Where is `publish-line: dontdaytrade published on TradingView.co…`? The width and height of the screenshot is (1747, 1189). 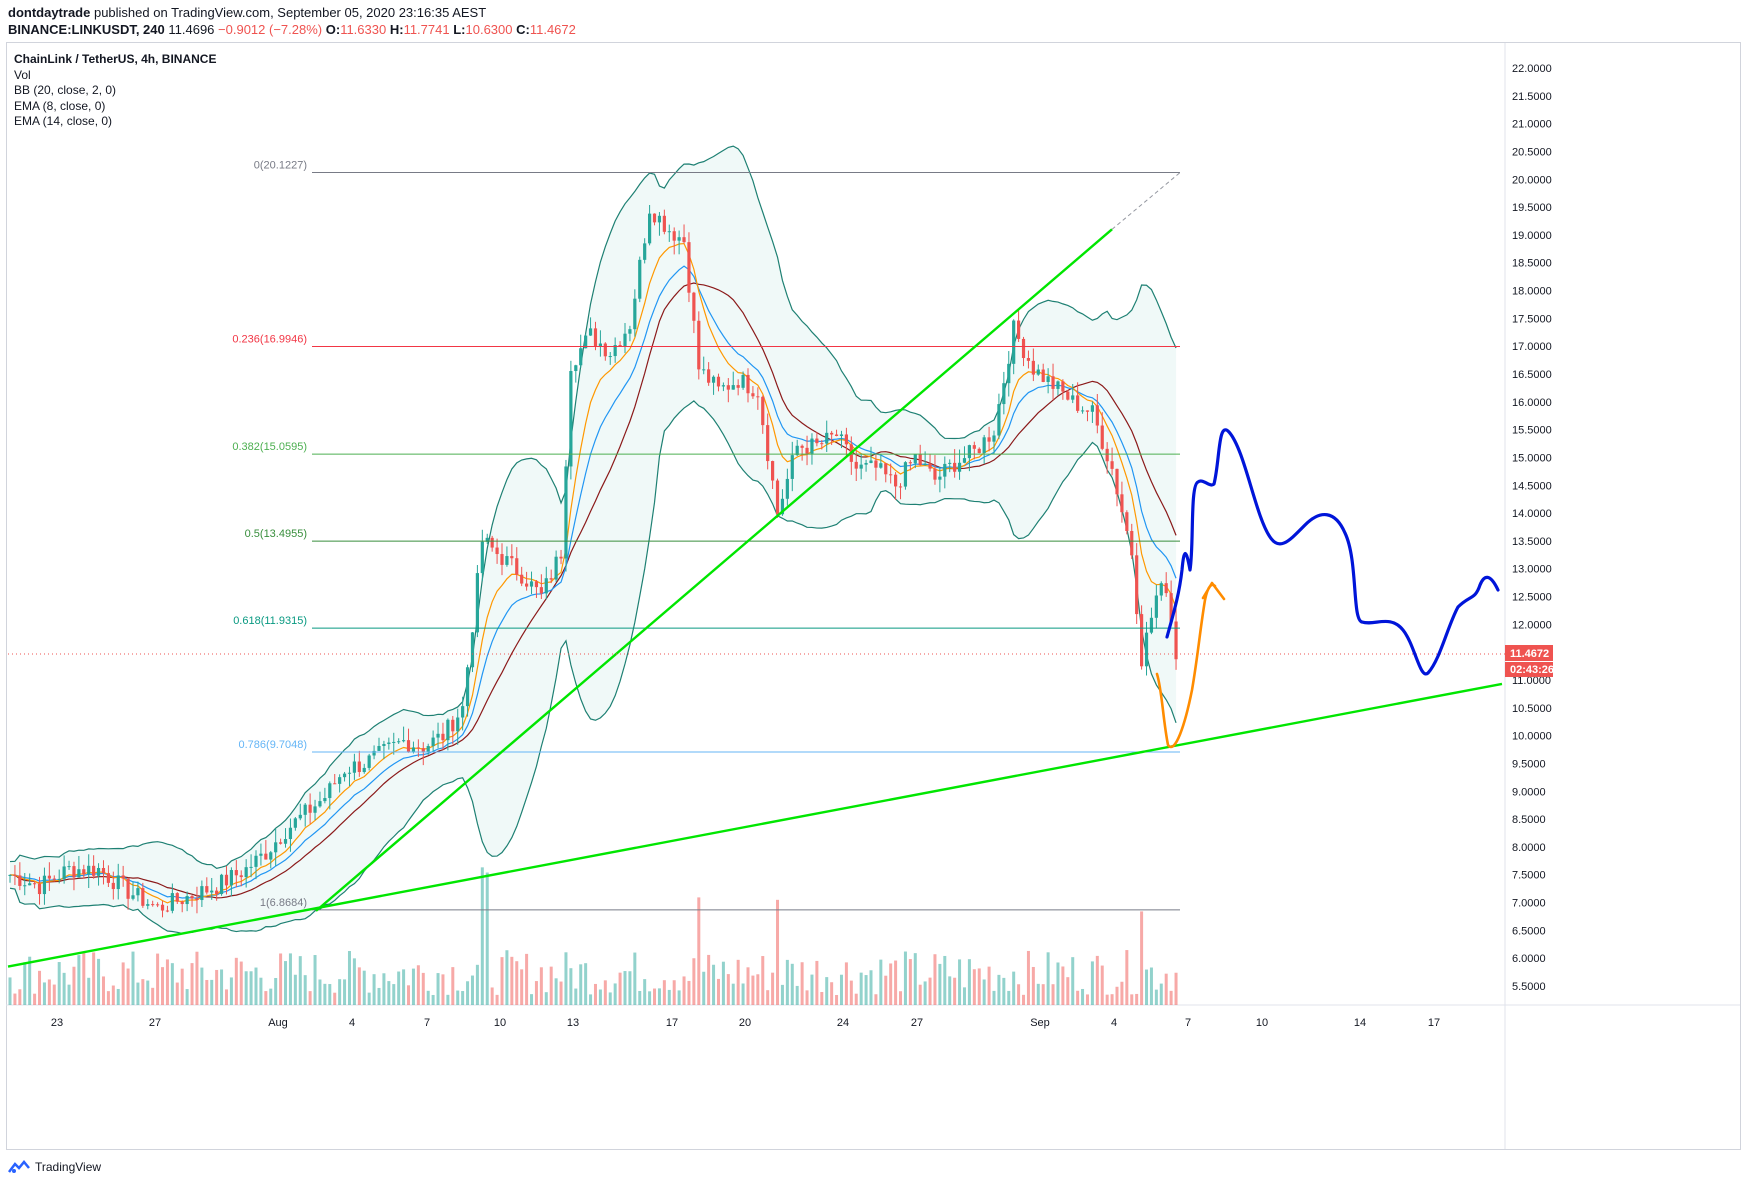 publish-line: dontdaytrade published on TradingView.co… is located at coordinates (292, 12).